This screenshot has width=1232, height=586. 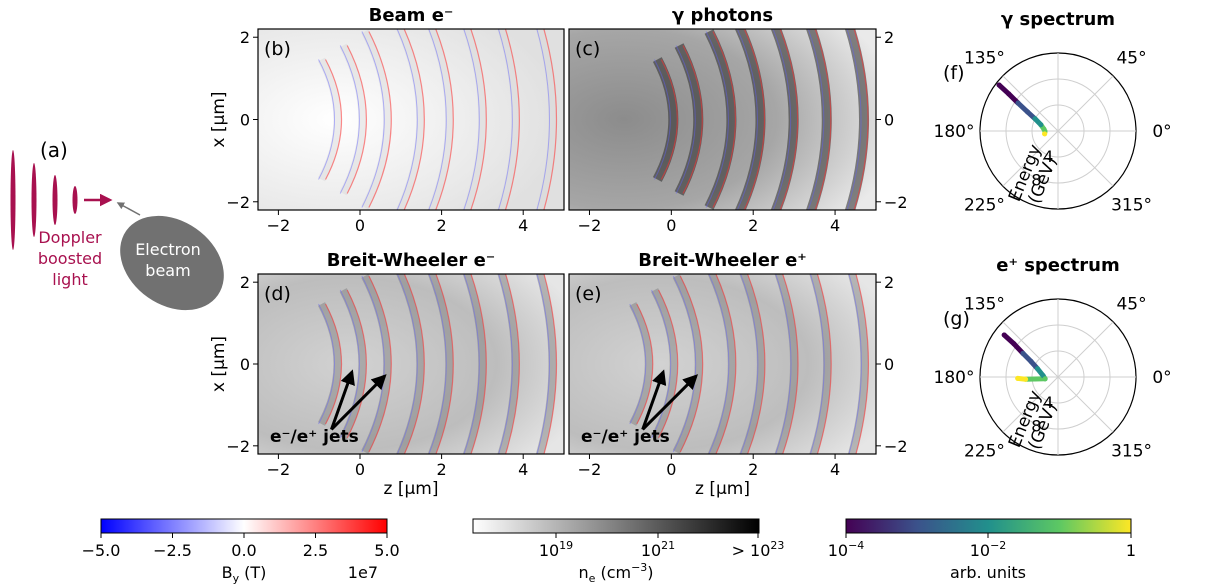 What do you see at coordinates (172, 550) in the screenshot?
I see `colorbar-tick-label: −2.5` at bounding box center [172, 550].